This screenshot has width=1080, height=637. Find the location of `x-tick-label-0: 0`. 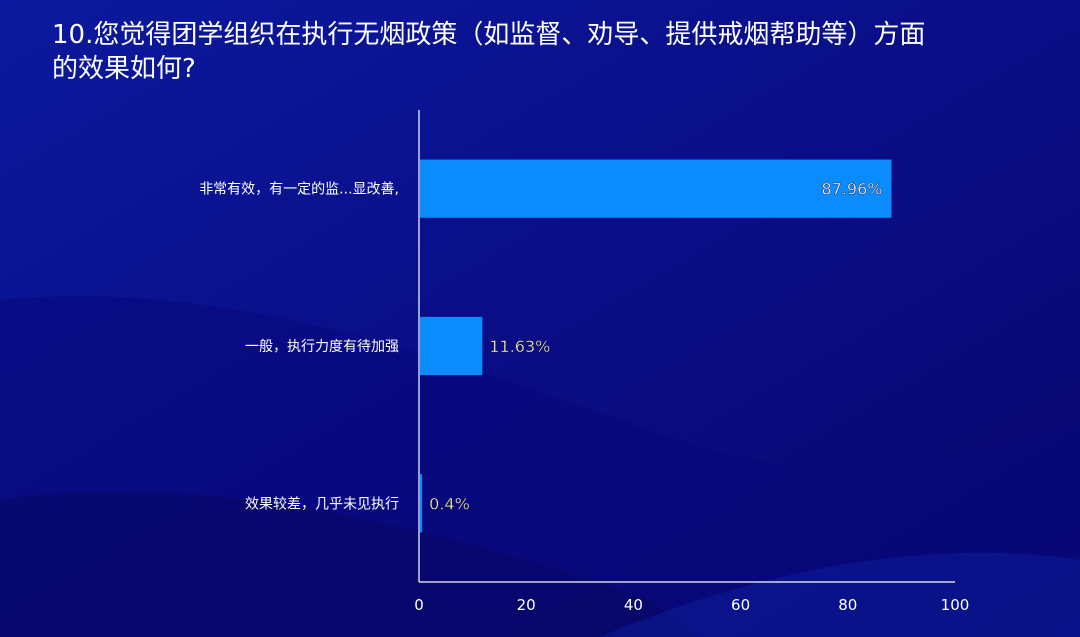

x-tick-label-0: 0 is located at coordinates (419, 605).